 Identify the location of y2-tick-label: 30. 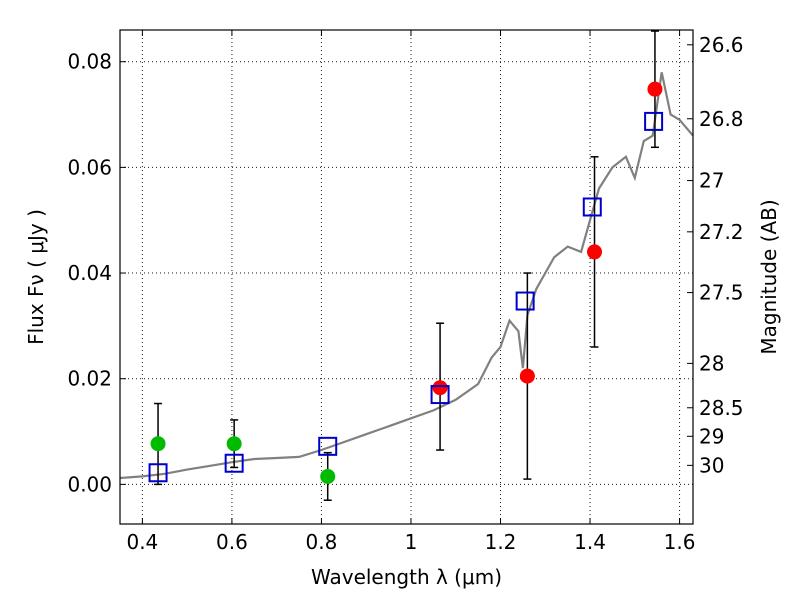
(711, 465).